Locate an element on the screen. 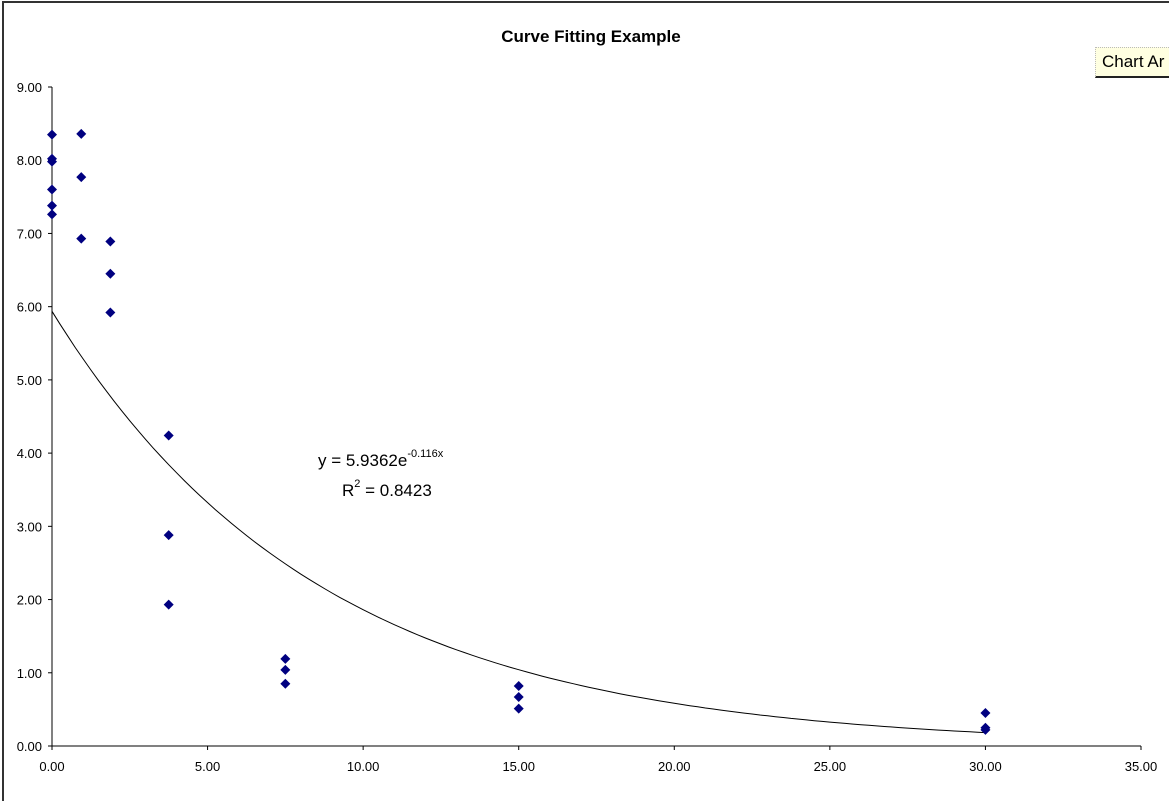 This screenshot has height=801, width=1169. chart-area-tooltip: Chart Ar is located at coordinates (1132, 62).